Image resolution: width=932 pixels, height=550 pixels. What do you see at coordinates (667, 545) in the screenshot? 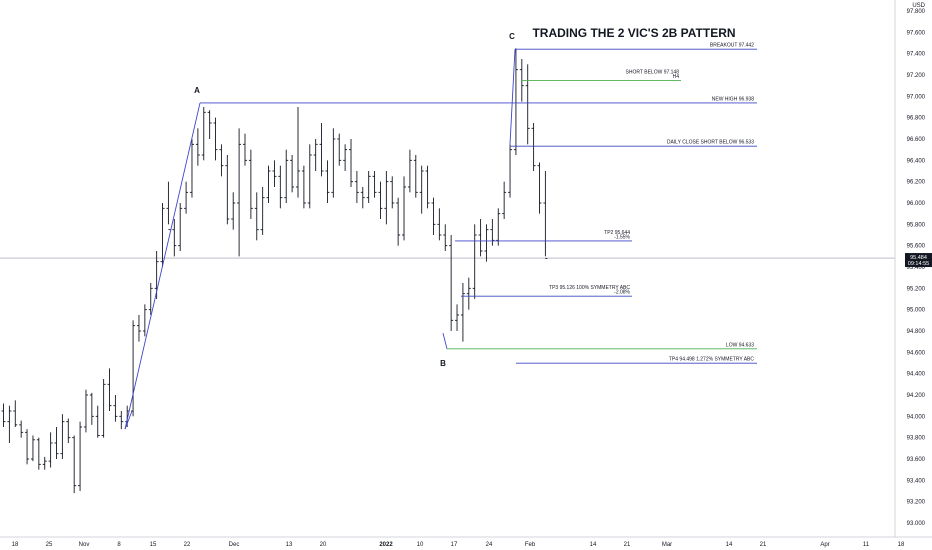
I see `time-tick-label: Mar` at bounding box center [667, 545].